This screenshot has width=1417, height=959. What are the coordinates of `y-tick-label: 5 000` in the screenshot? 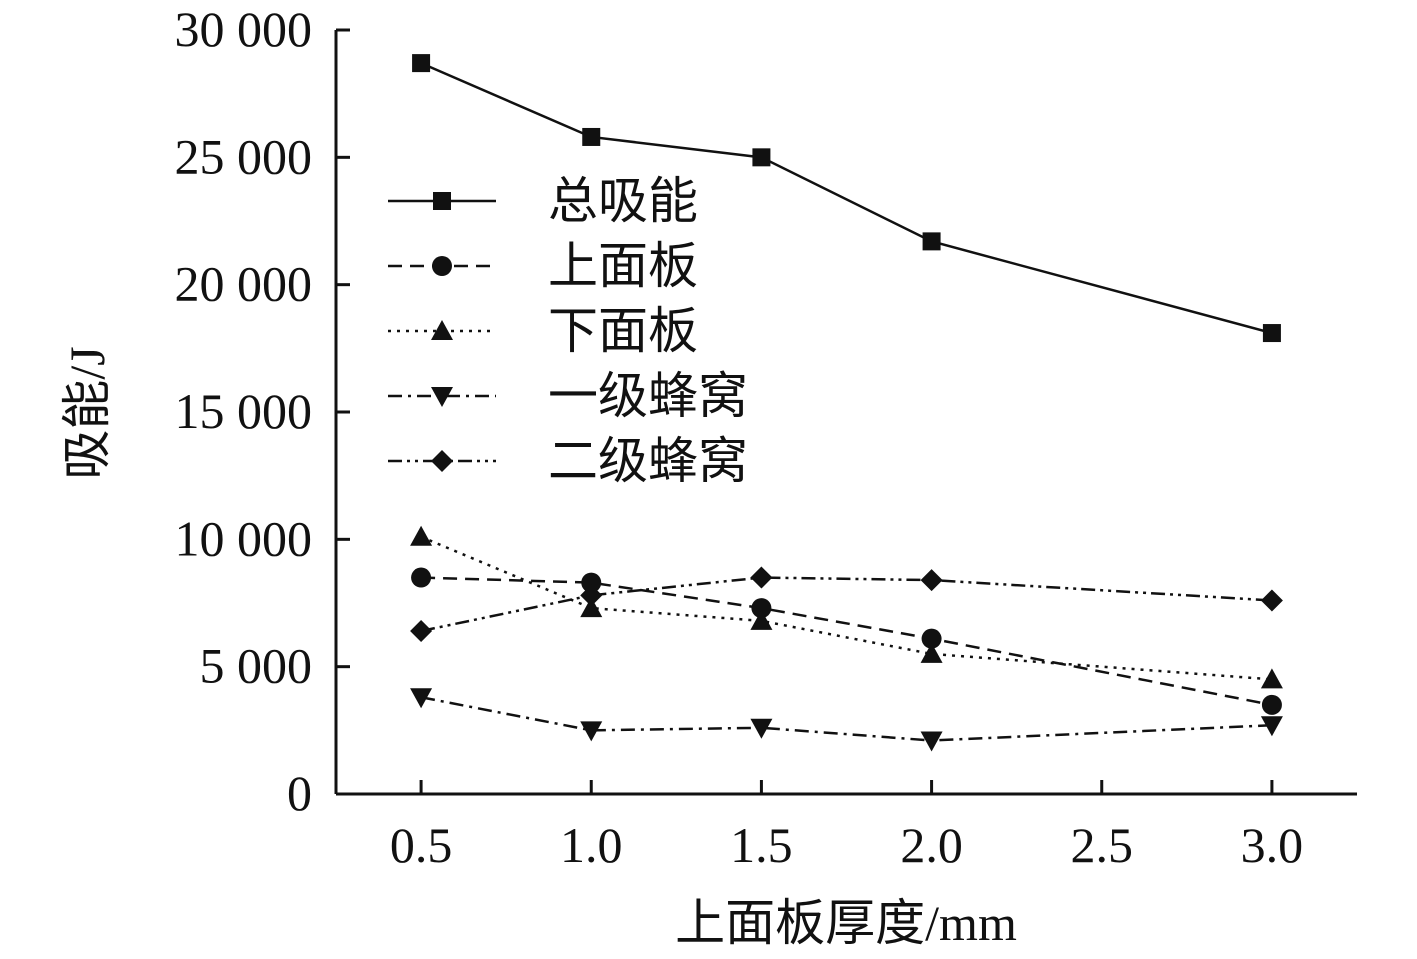 It's located at (256, 666).